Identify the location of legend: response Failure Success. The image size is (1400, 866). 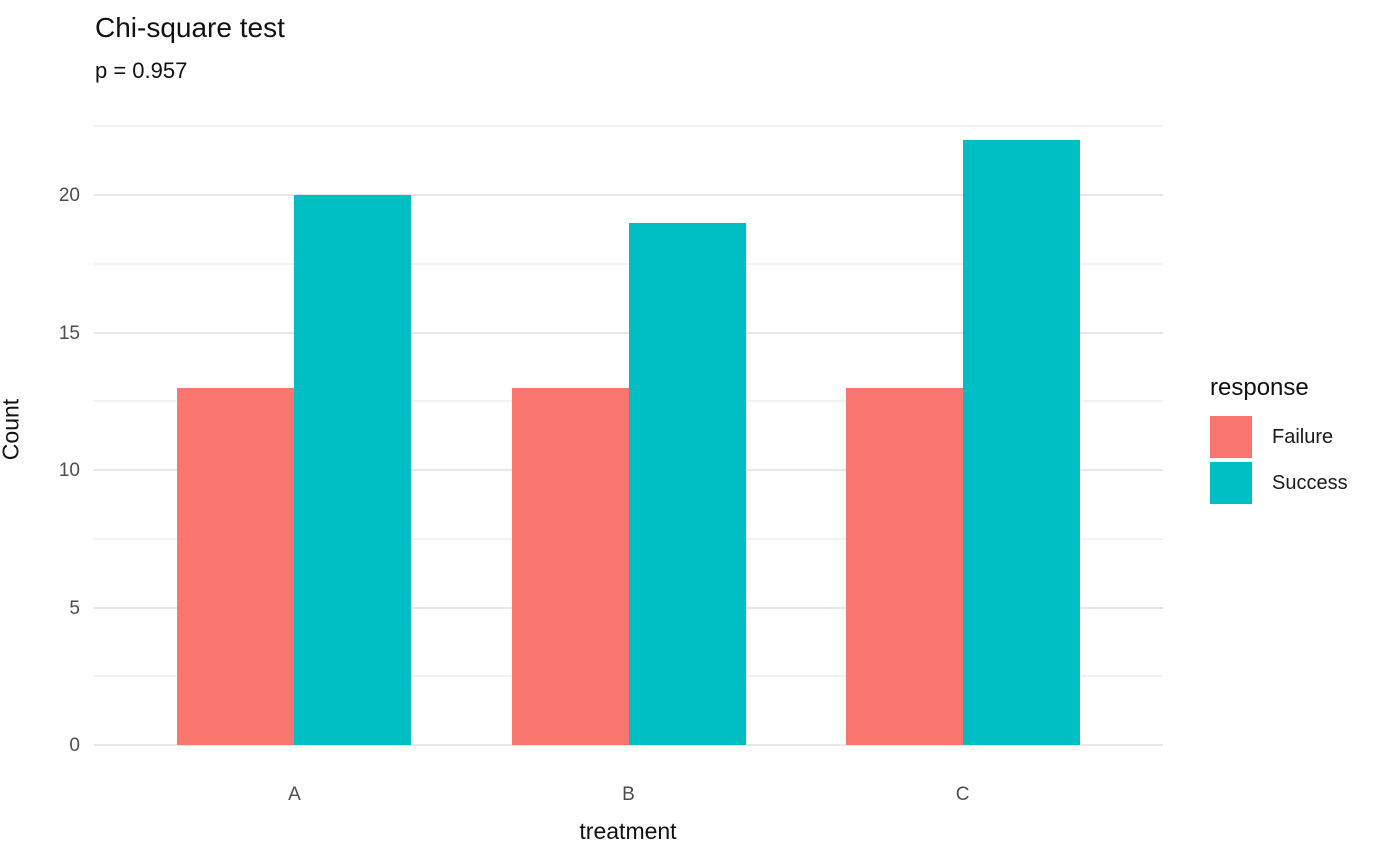
(1279, 441).